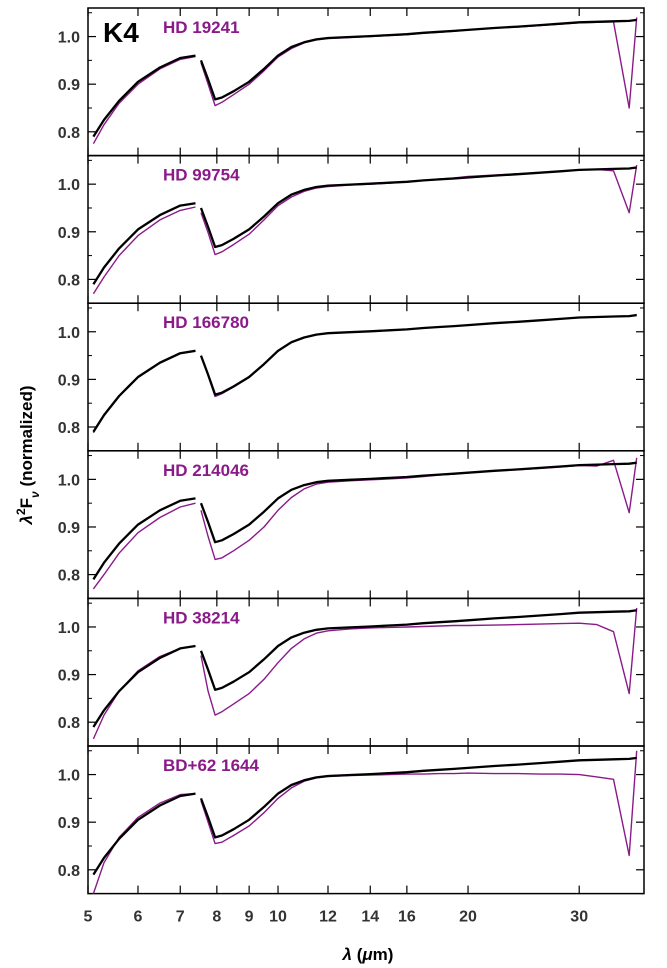 The image size is (667, 968). What do you see at coordinates (206, 322) in the screenshot?
I see `star-name-label: HD 166780` at bounding box center [206, 322].